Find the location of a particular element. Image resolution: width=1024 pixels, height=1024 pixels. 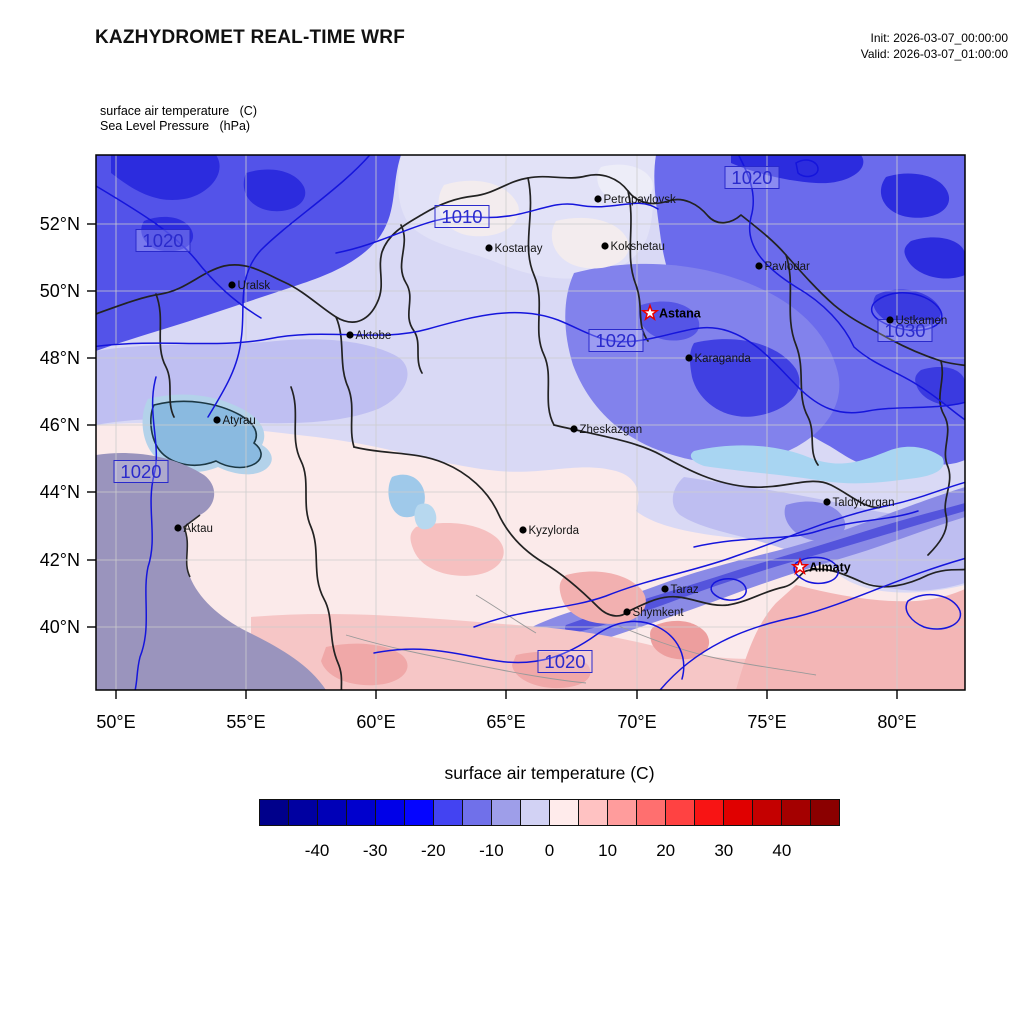

svg-text: Pavlodar is located at coordinates (788, 267).